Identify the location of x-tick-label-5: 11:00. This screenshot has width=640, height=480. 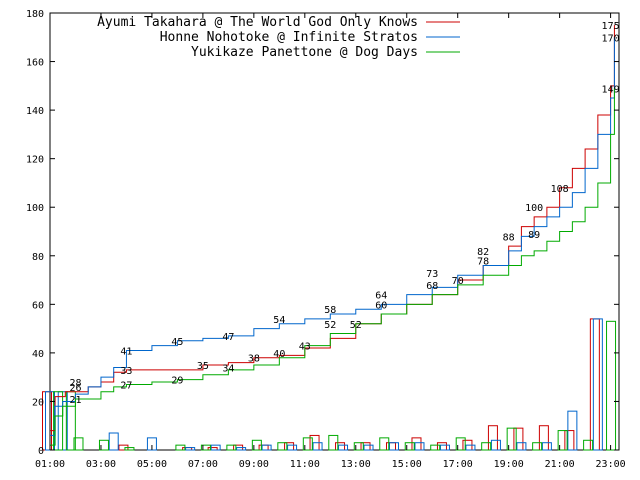
(305, 464).